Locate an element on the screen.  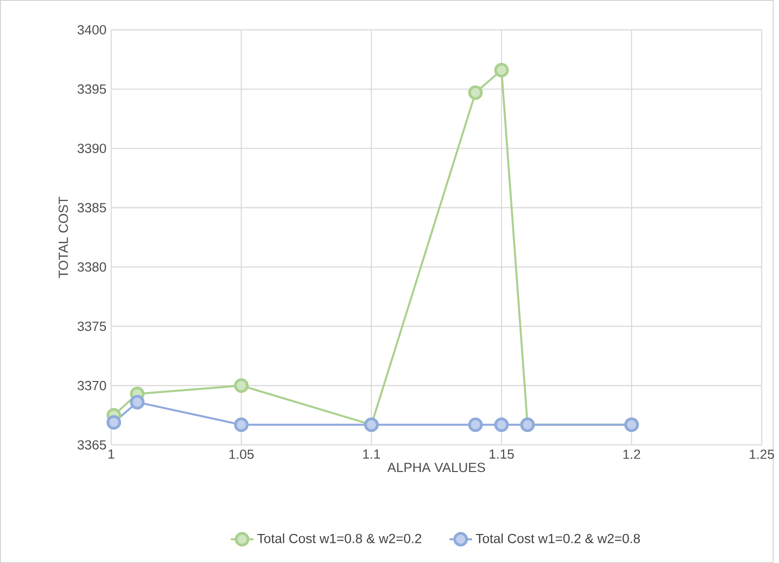
x-tick-label: 1 is located at coordinates (111, 454).